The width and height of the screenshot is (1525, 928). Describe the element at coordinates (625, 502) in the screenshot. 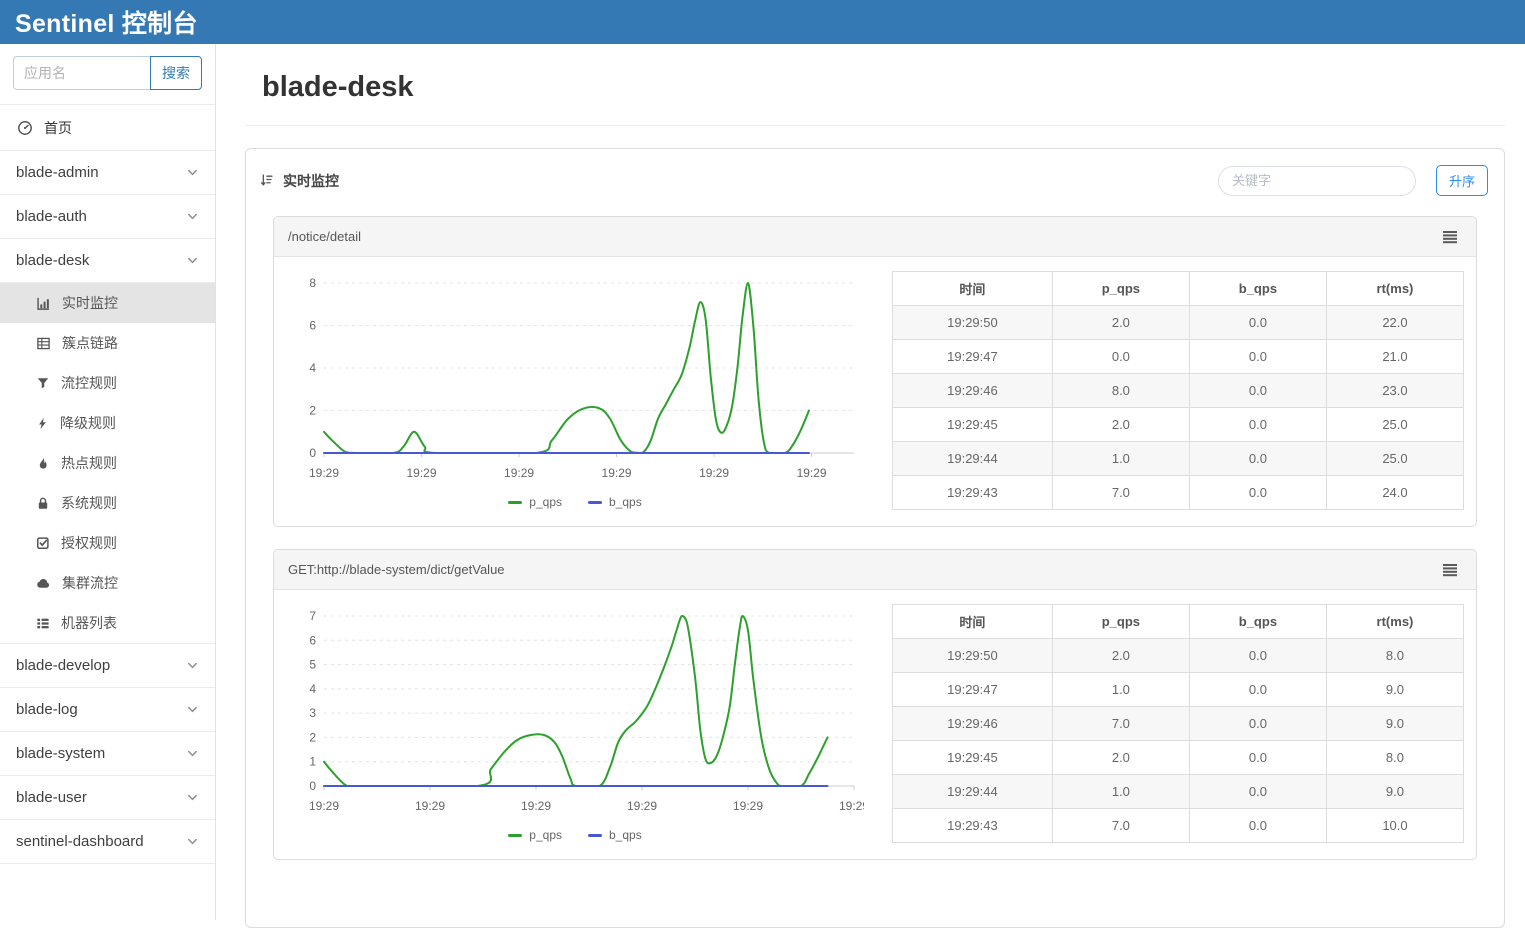

I see `legend-label: b_qps` at that location.